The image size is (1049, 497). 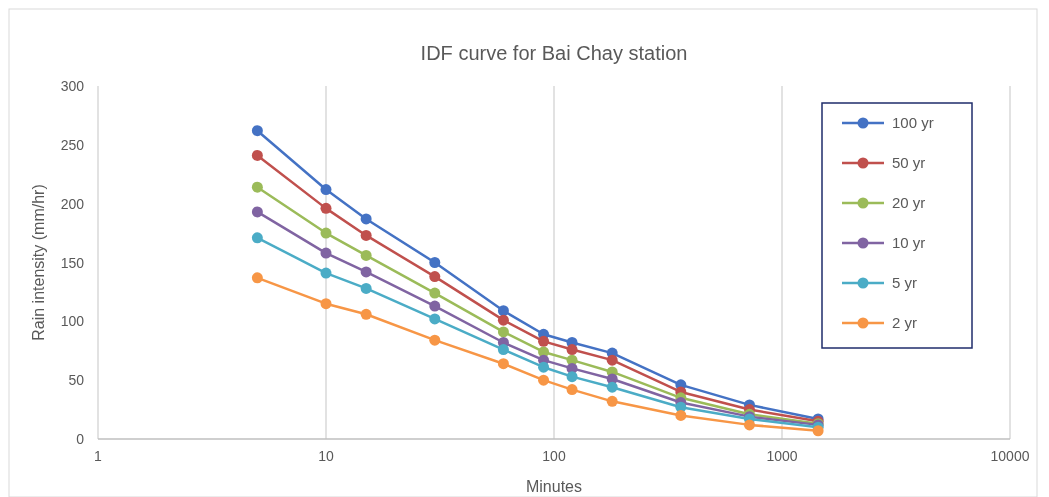 What do you see at coordinates (72, 144) in the screenshot?
I see `y-tick-label: 250` at bounding box center [72, 144].